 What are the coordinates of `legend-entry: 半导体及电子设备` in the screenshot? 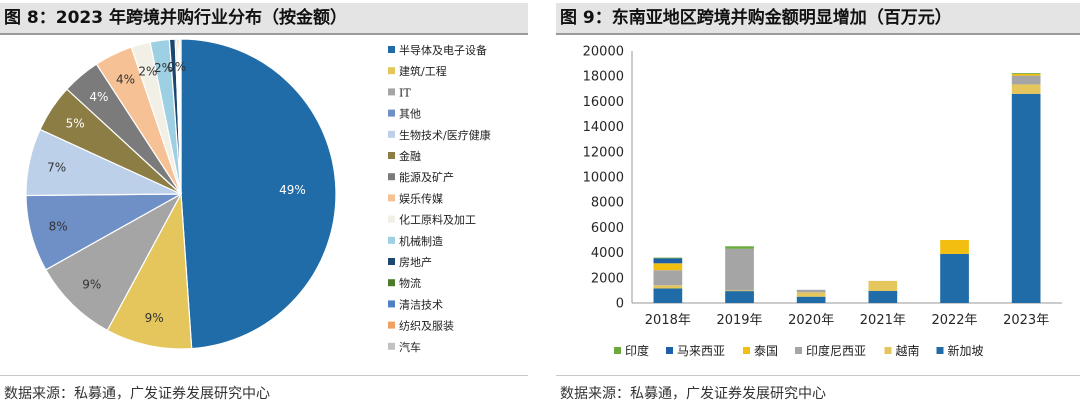 It's located at (443, 50).